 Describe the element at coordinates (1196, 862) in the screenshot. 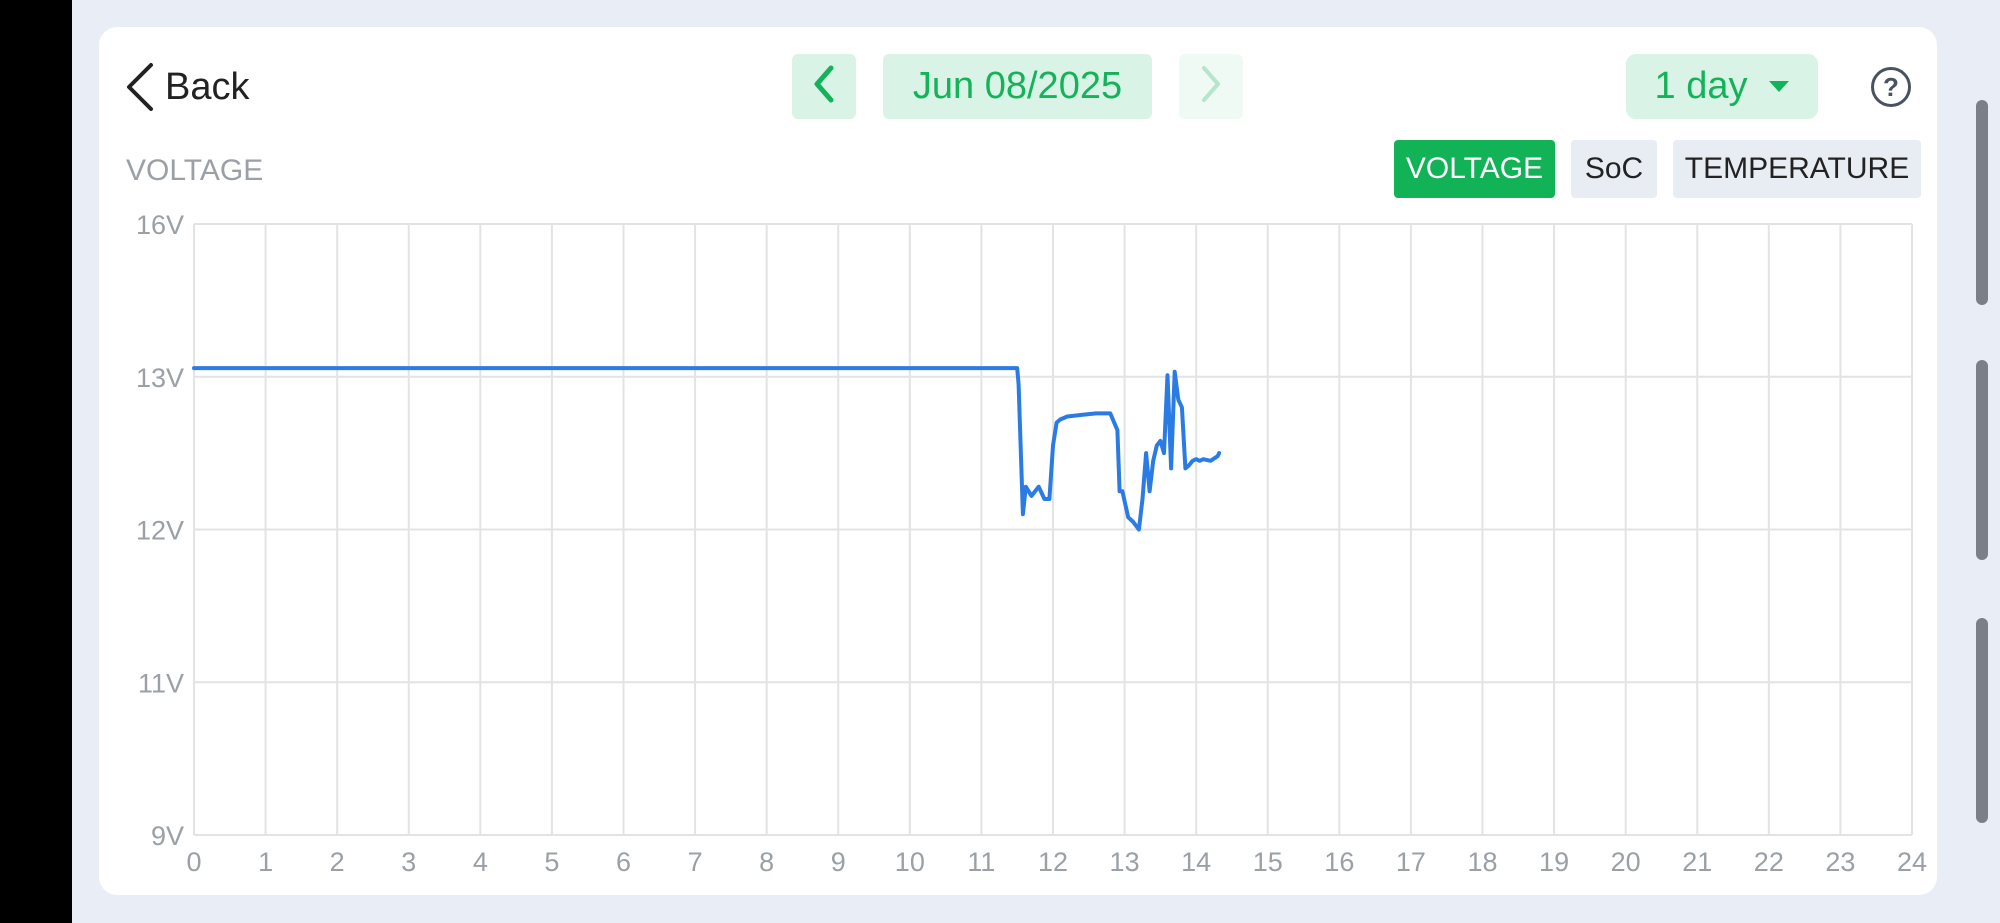

I see `x-tick-label: 14` at that location.